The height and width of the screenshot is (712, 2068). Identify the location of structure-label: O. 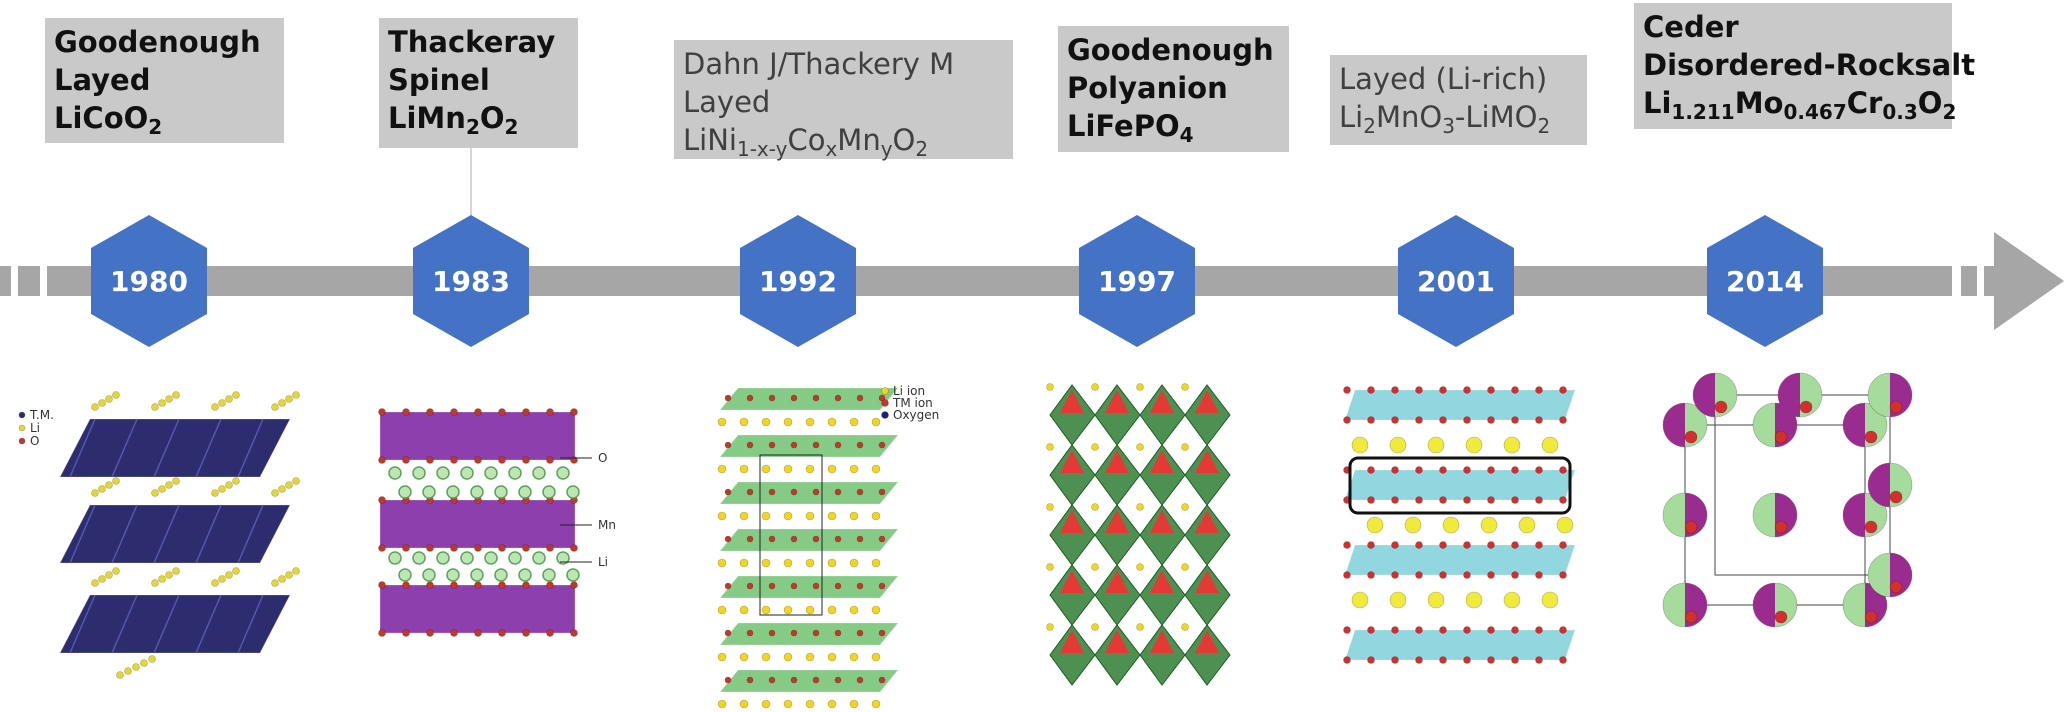
(602, 458).